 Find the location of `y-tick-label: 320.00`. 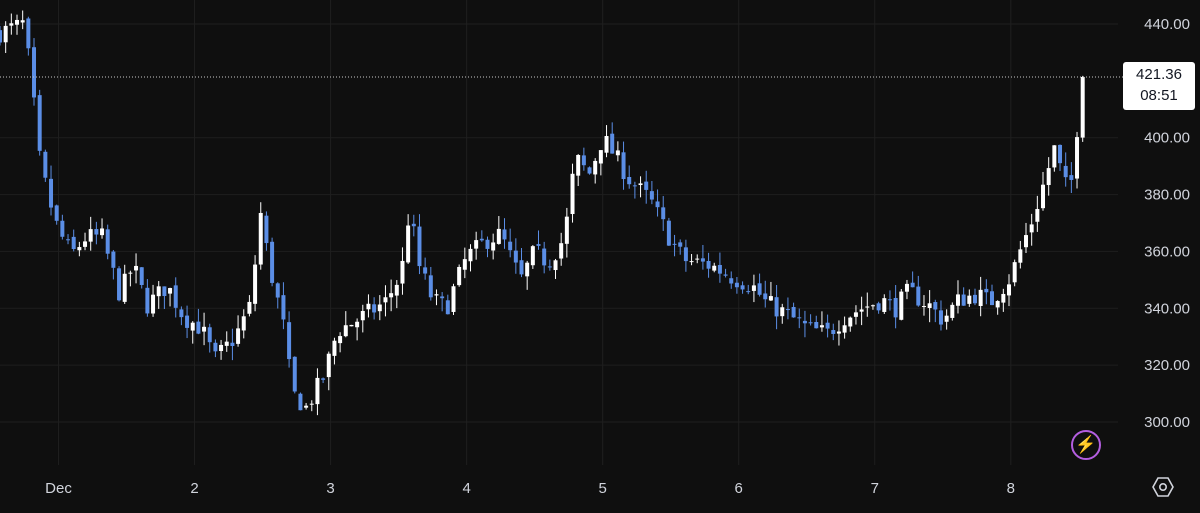

y-tick-label: 320.00 is located at coordinates (1167, 365).